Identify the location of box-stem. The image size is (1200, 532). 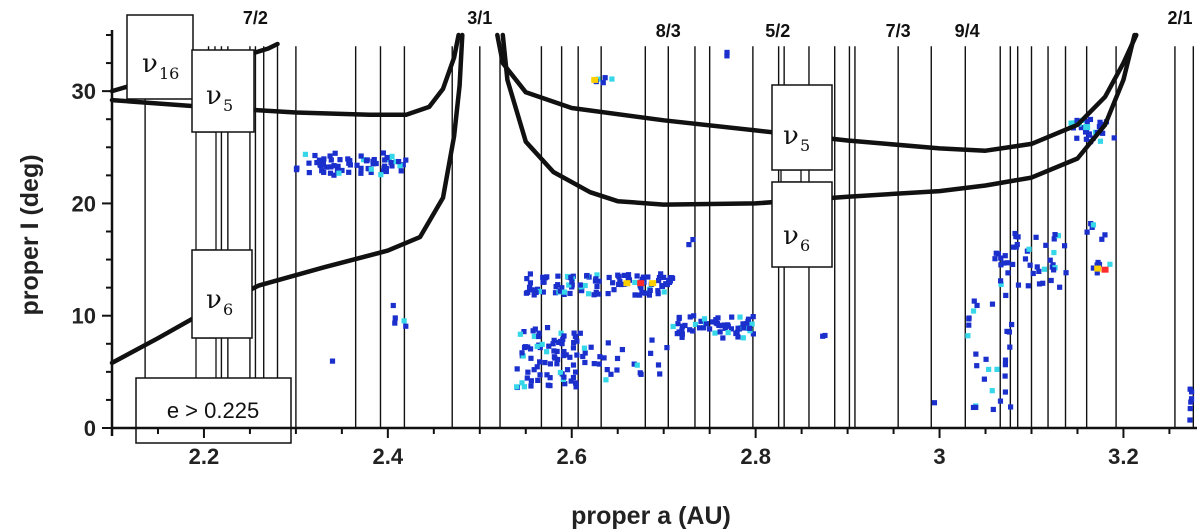
(206, 191).